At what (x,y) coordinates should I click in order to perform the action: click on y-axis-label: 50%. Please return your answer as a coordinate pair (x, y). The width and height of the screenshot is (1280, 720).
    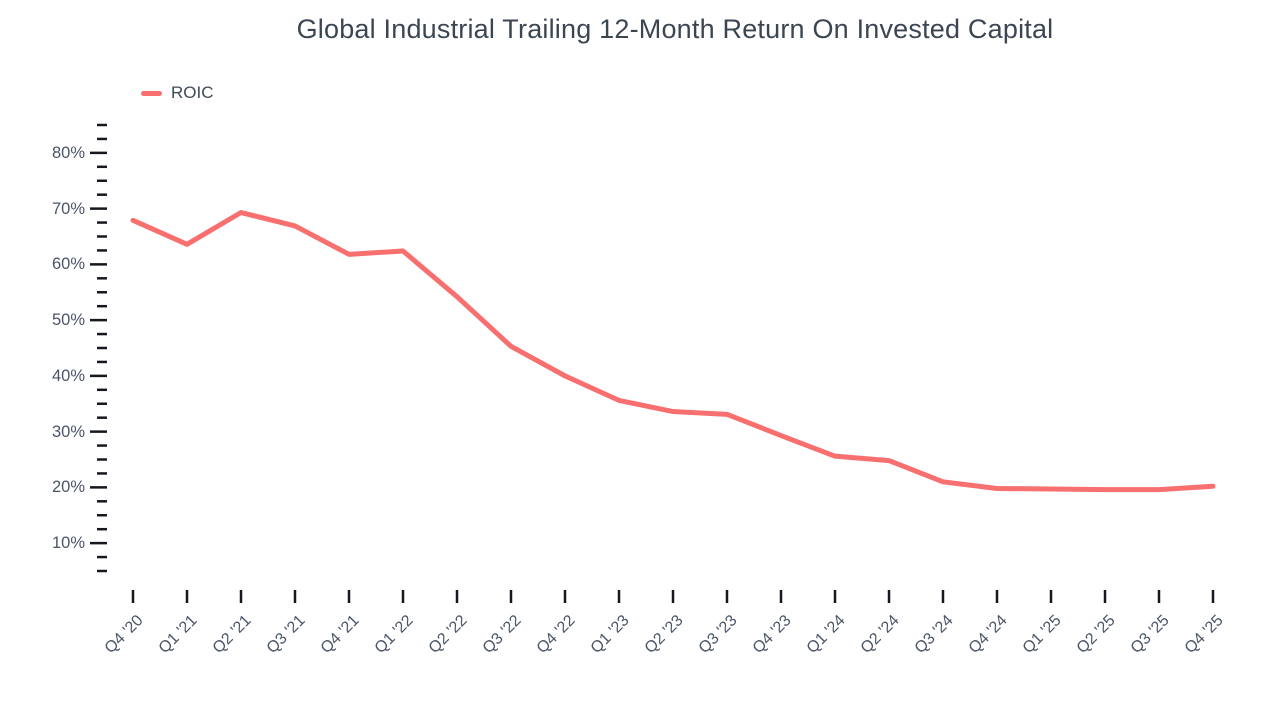
    Looking at the image, I should click on (68, 320).